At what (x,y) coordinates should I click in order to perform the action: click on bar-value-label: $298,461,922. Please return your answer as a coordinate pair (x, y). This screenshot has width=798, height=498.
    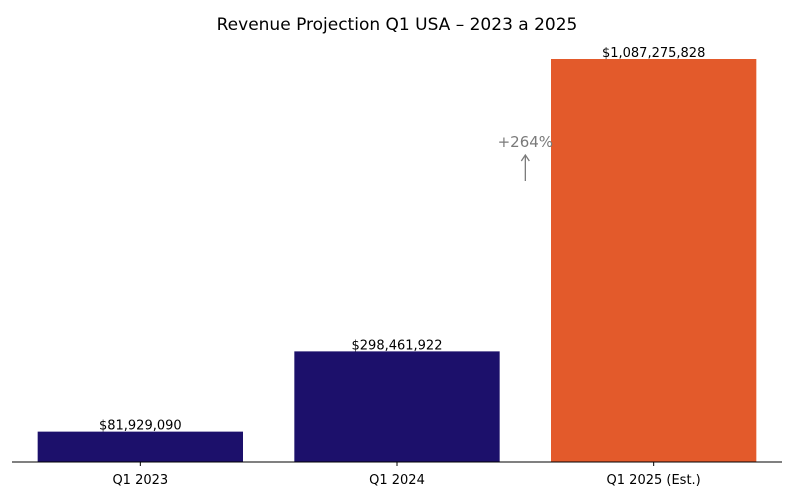
    Looking at the image, I should click on (397, 345).